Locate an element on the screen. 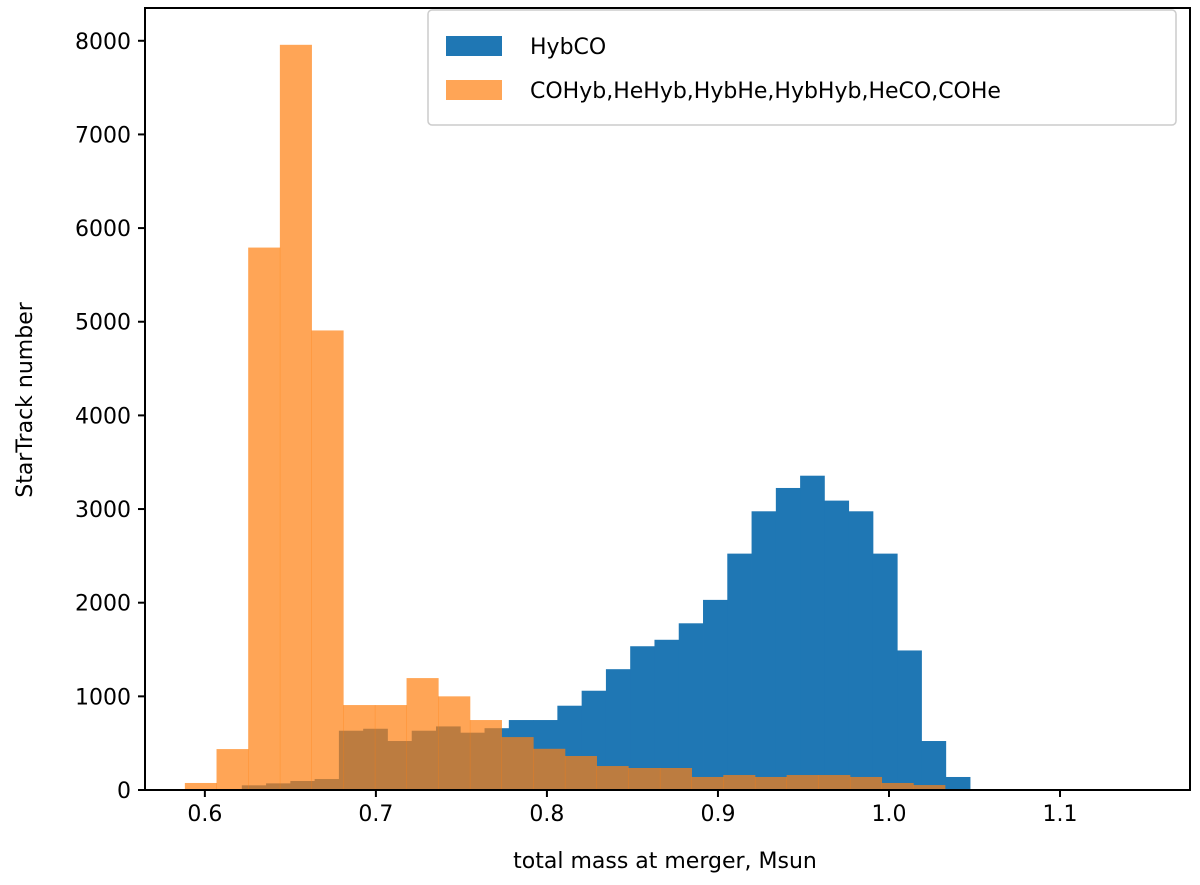 The width and height of the screenshot is (1200, 885). y-tick-label: 1000 is located at coordinates (103, 697).